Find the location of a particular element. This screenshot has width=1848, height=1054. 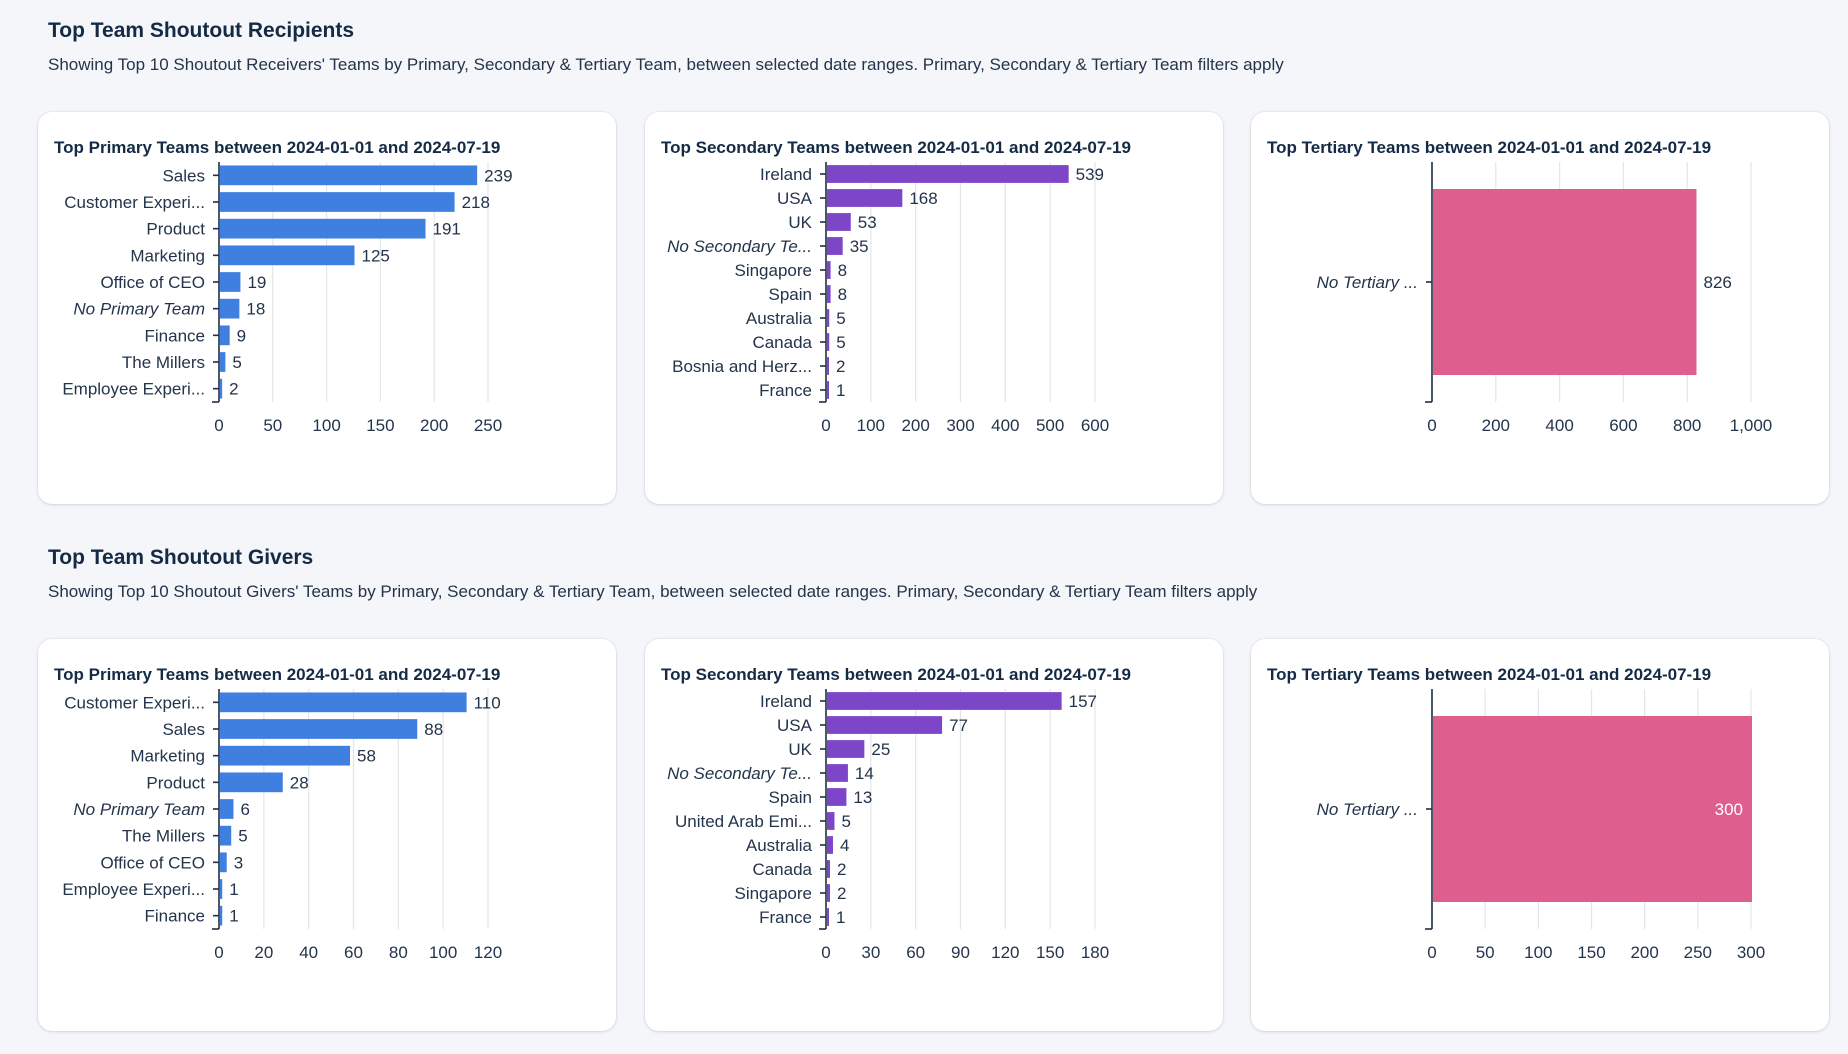

data-label: 9 is located at coordinates (241, 335).